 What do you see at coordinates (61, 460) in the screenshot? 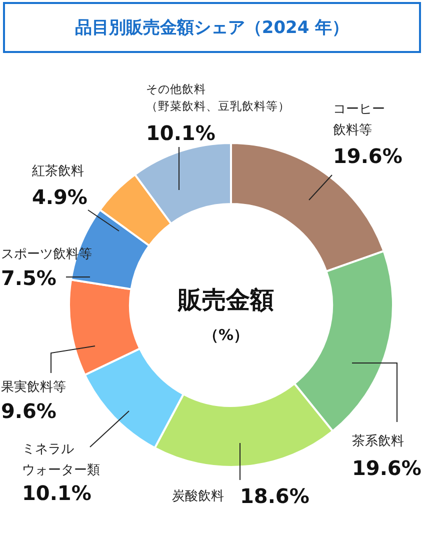
I see `slice-label: ミネラルウォーター類` at bounding box center [61, 460].